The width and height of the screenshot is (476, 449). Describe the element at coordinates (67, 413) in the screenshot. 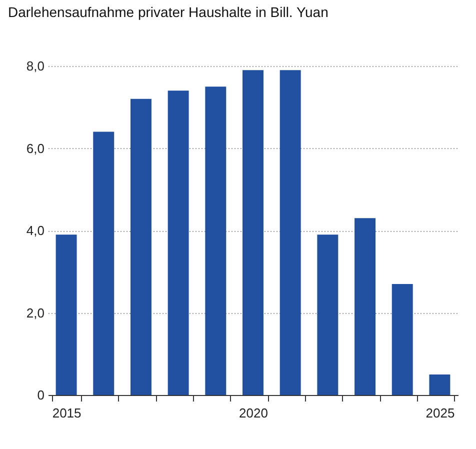

I see `x-tick-label: 2015` at that location.